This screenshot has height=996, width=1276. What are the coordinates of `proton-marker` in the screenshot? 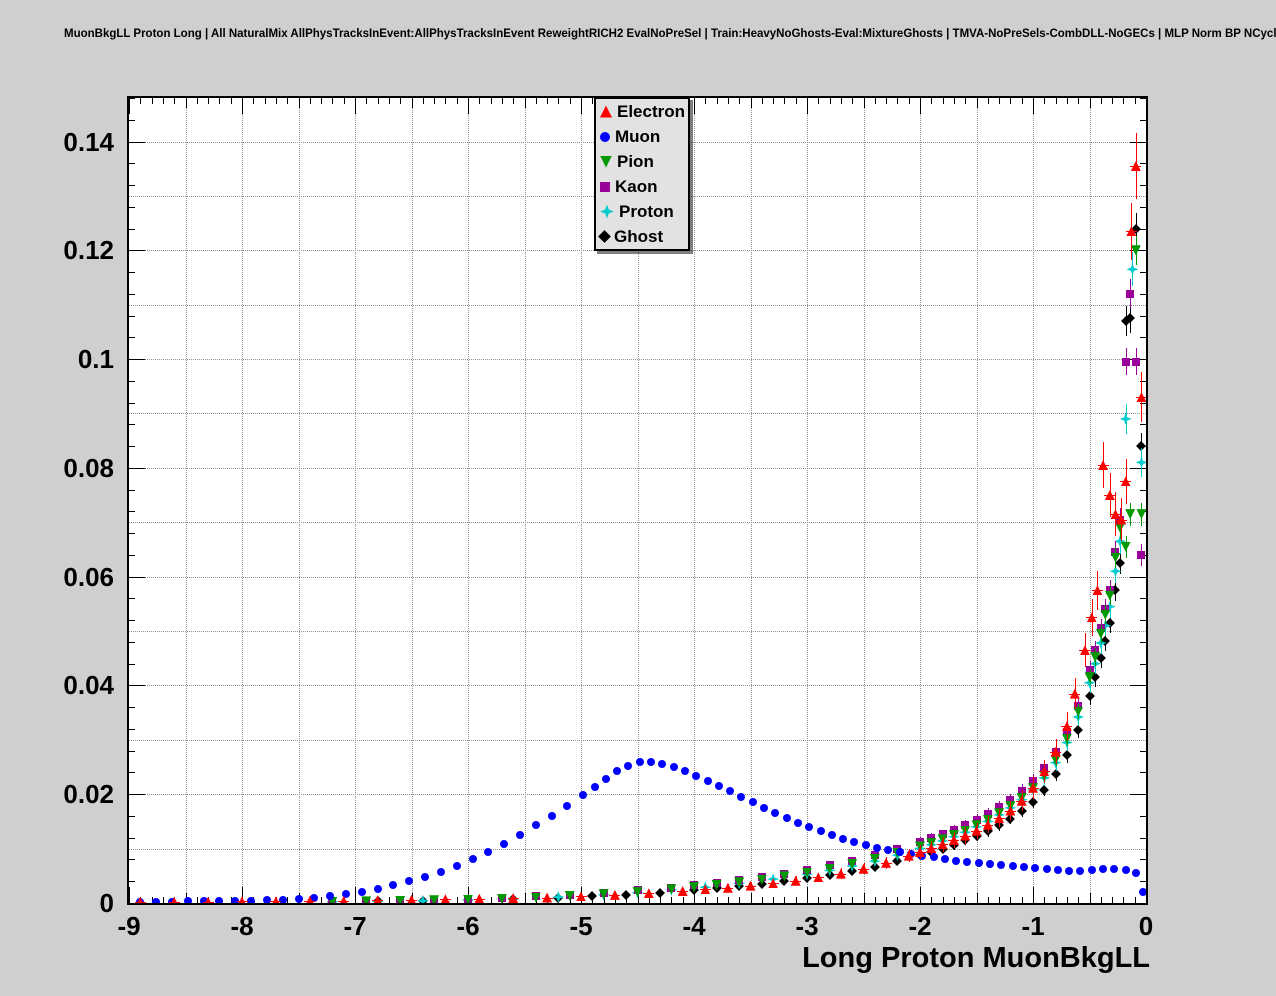 It's located at (558, 897).